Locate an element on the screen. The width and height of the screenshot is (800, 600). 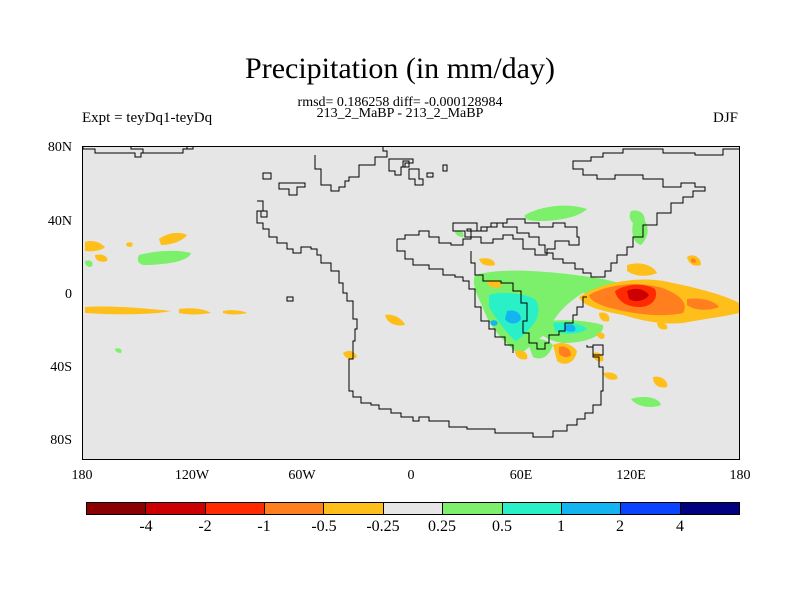
lon-tick-label: 60W is located at coordinates (302, 475).